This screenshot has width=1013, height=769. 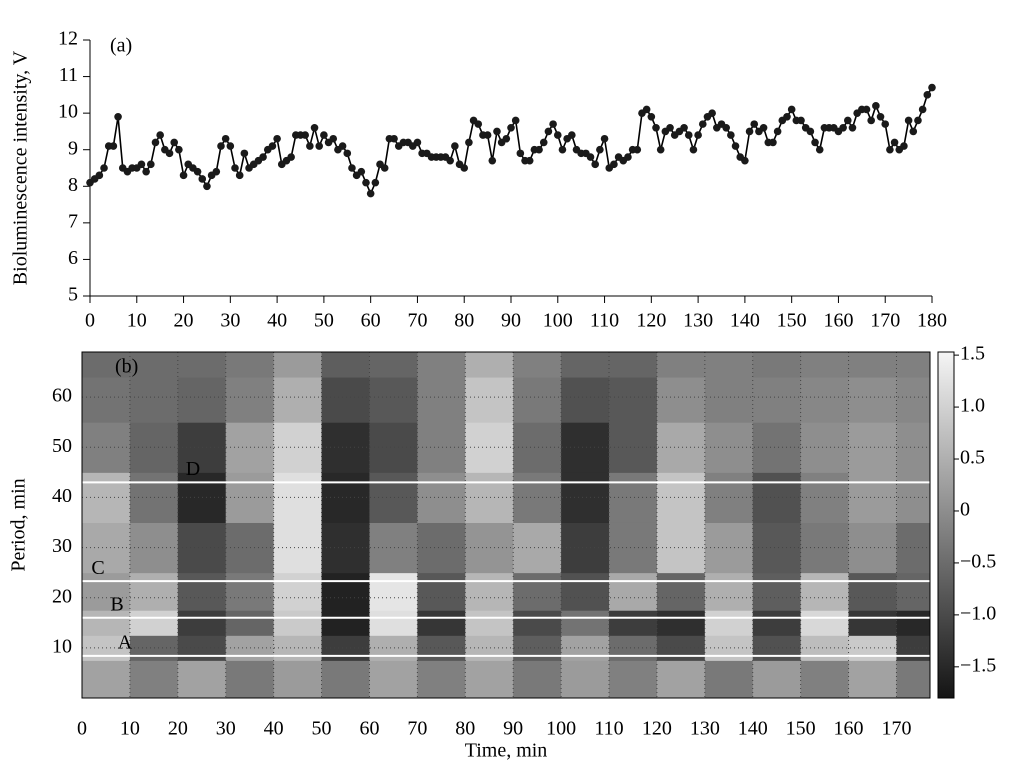 What do you see at coordinates (608, 729) in the screenshot?
I see `x-tick-label: 110` at bounding box center [608, 729].